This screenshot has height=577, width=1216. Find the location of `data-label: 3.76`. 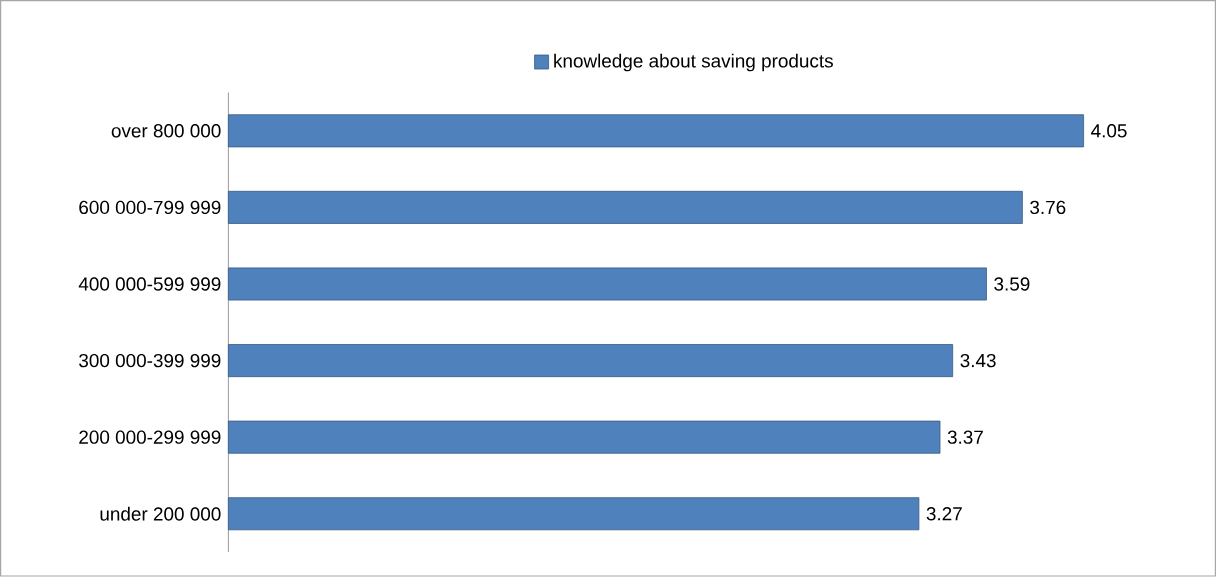

data-label: 3.76 is located at coordinates (1048, 207).